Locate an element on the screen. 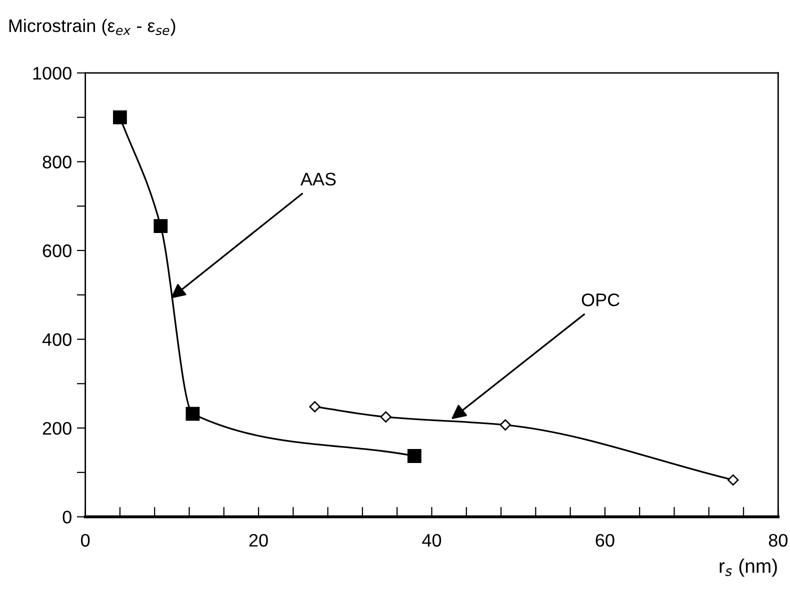  x-tick-label: 40 is located at coordinates (432, 540).